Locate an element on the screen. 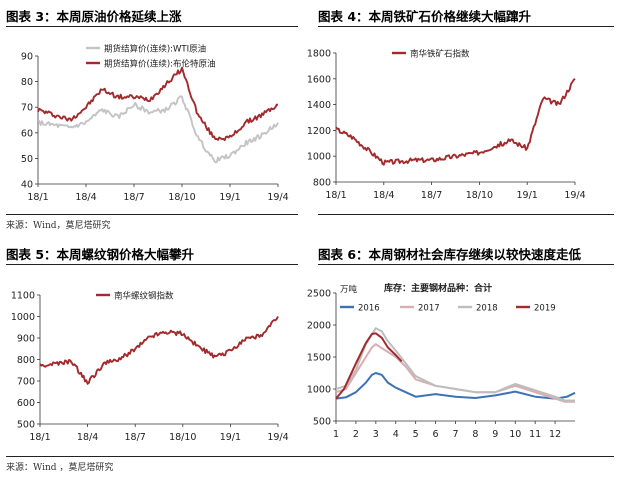  y-tick-label-p1: 80 is located at coordinates (27, 82).